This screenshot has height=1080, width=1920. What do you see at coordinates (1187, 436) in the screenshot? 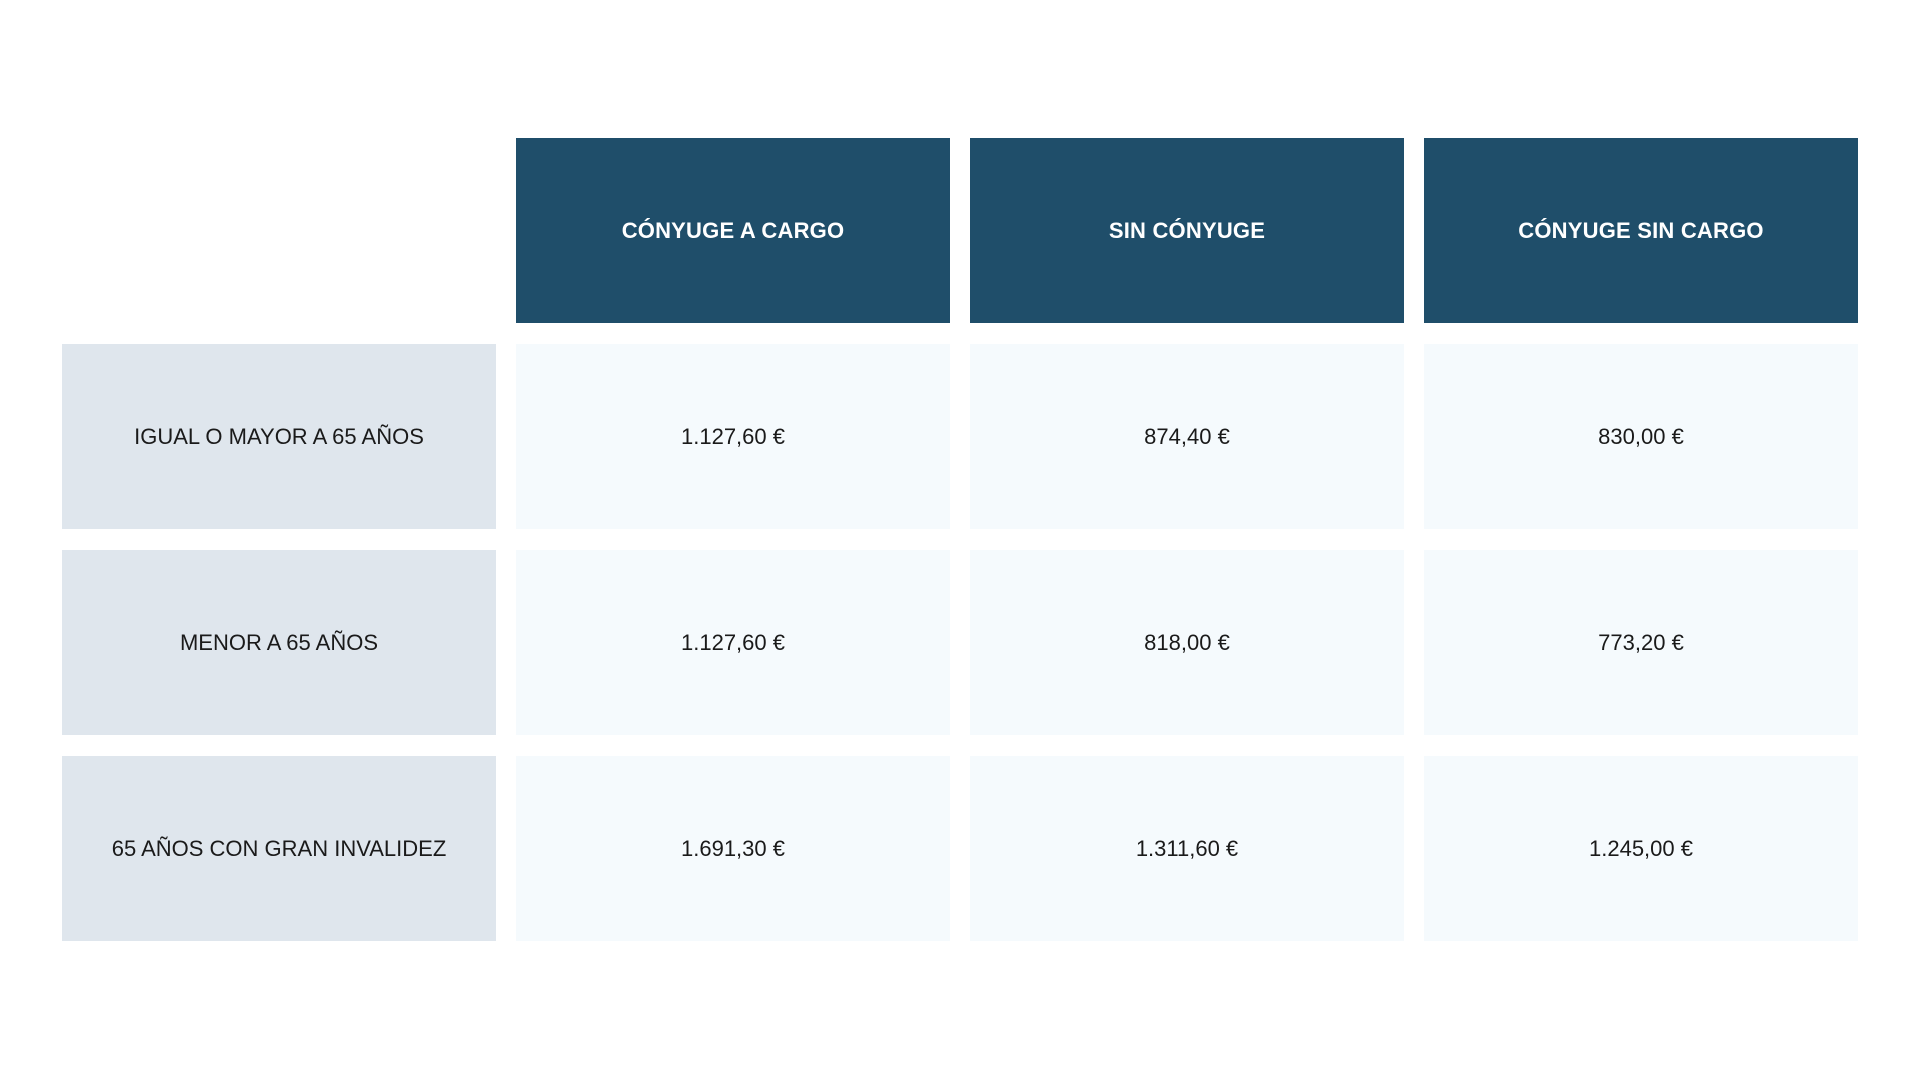
I see `table-cell: 874,40 €` at bounding box center [1187, 436].